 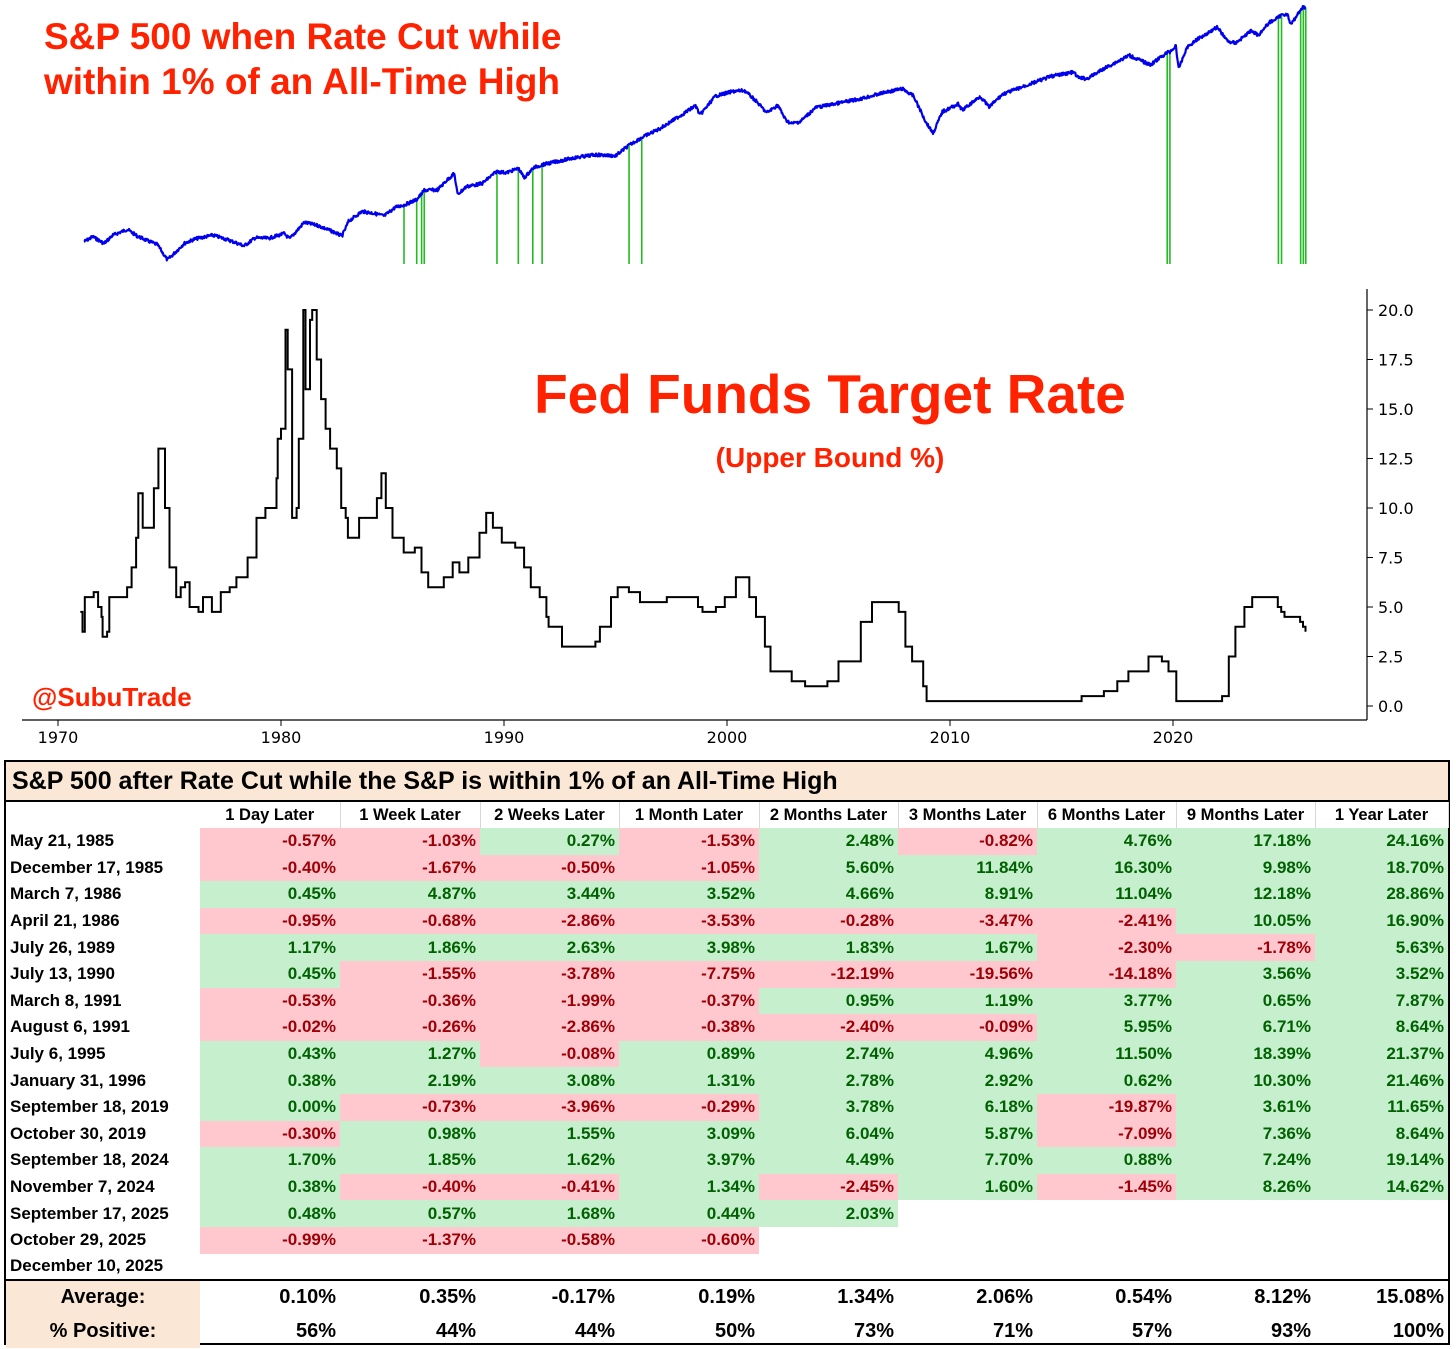 I want to click on negative-return-cell: -1.05%, so click(x=689, y=868).